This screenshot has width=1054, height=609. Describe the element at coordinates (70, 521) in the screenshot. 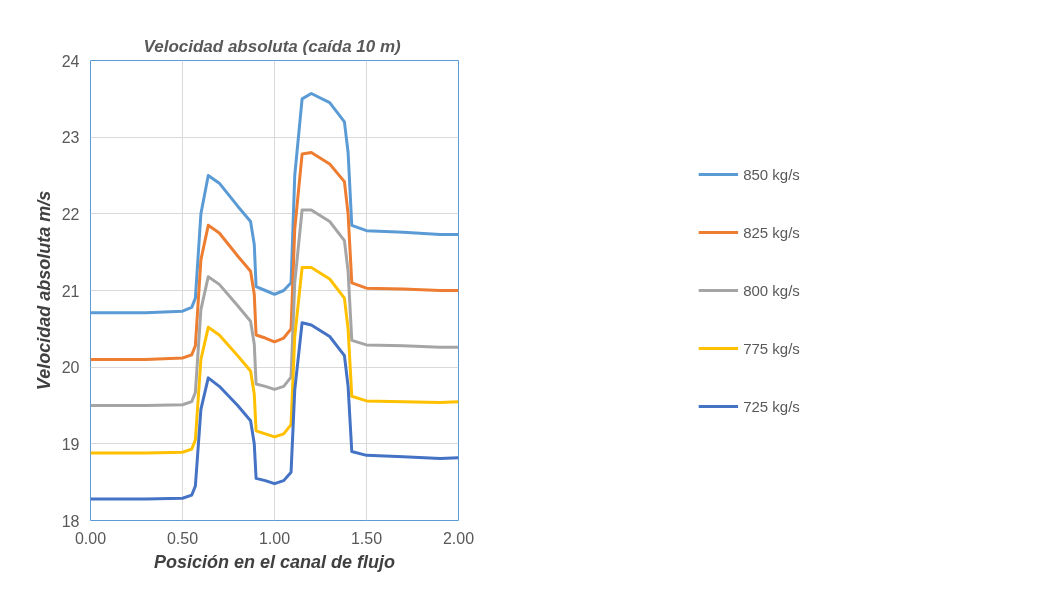

I see `y-tick-label: 18` at that location.